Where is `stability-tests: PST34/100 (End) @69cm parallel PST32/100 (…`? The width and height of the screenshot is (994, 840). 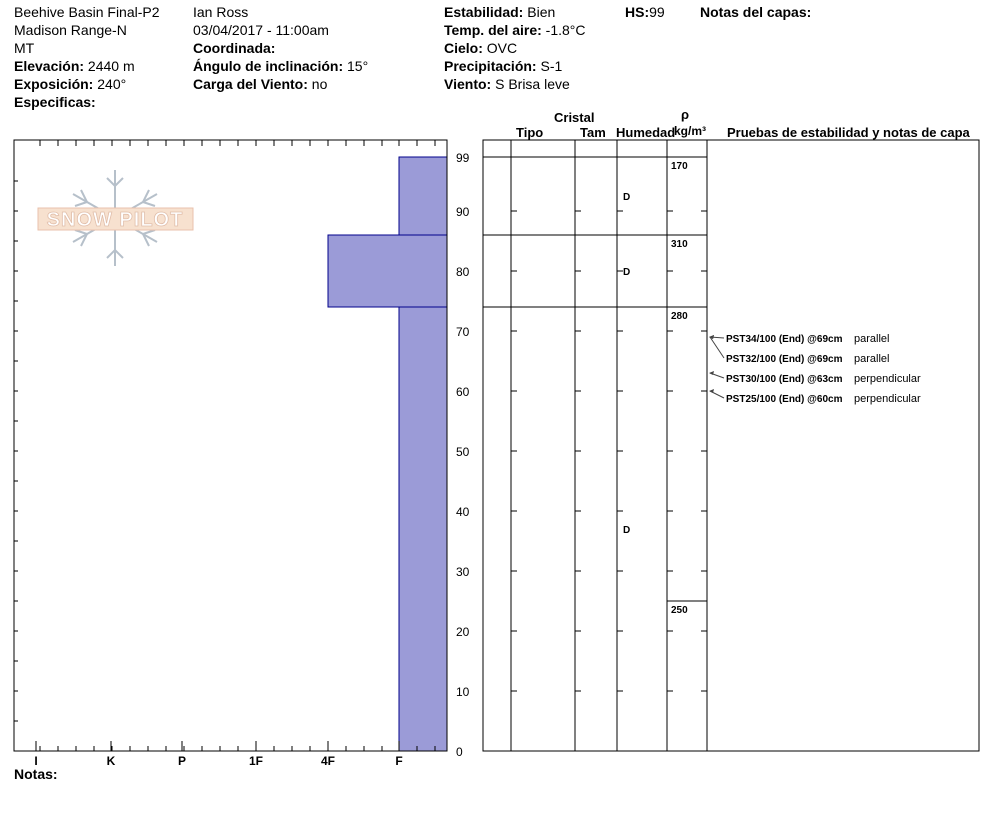
stability-tests: PST34/100 (End) @69cm parallel PST32/100 (… is located at coordinates (815, 369).